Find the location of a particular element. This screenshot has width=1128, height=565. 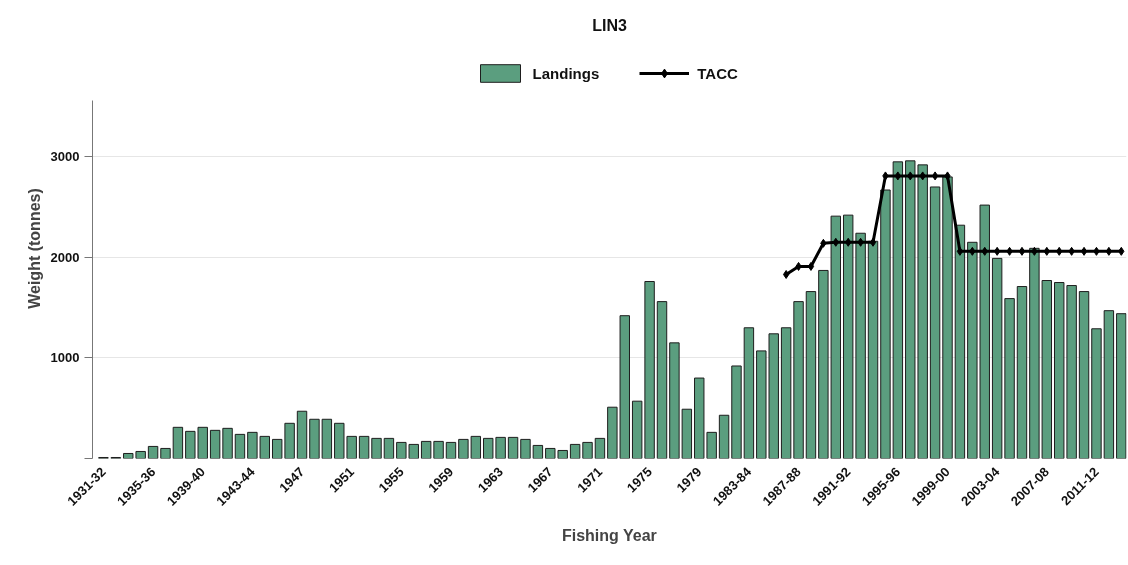

x-axis-title: Fishing Year is located at coordinates (609, 535).